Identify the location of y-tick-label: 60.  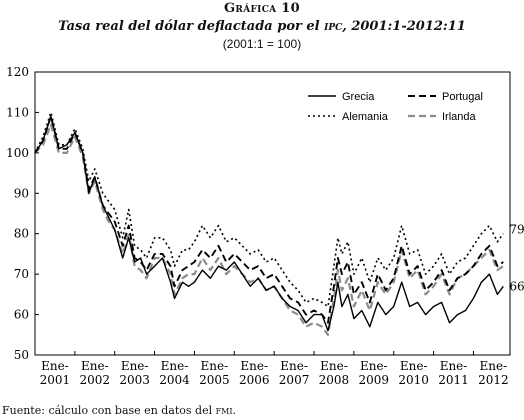
(21, 315).